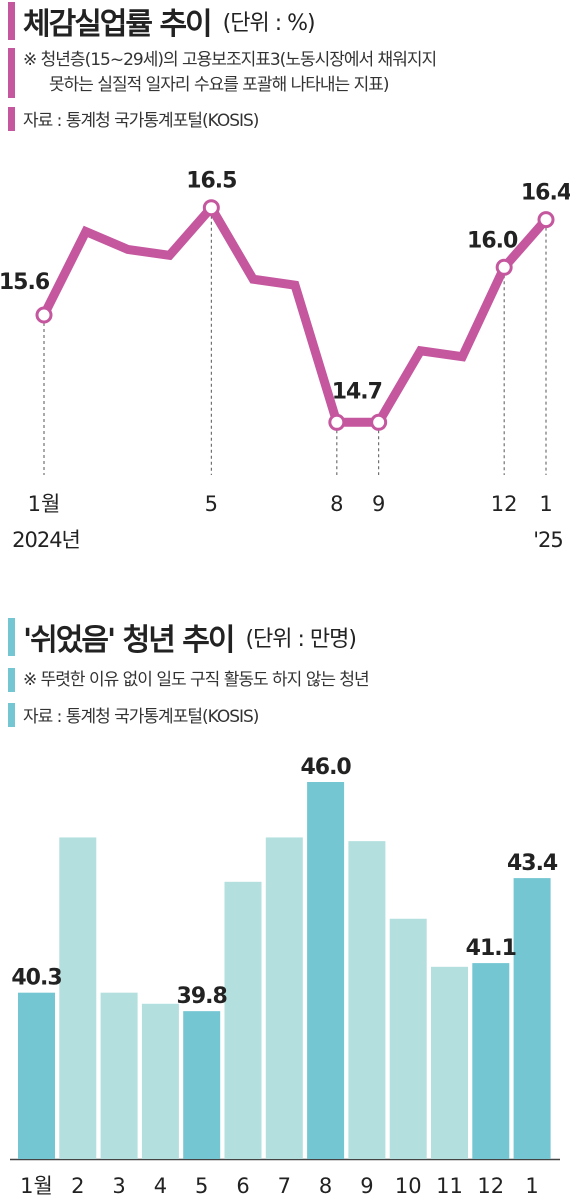 This screenshot has height=1202, width=570. Describe the element at coordinates (548, 540) in the screenshot. I see `year-label-12: '25` at that location.